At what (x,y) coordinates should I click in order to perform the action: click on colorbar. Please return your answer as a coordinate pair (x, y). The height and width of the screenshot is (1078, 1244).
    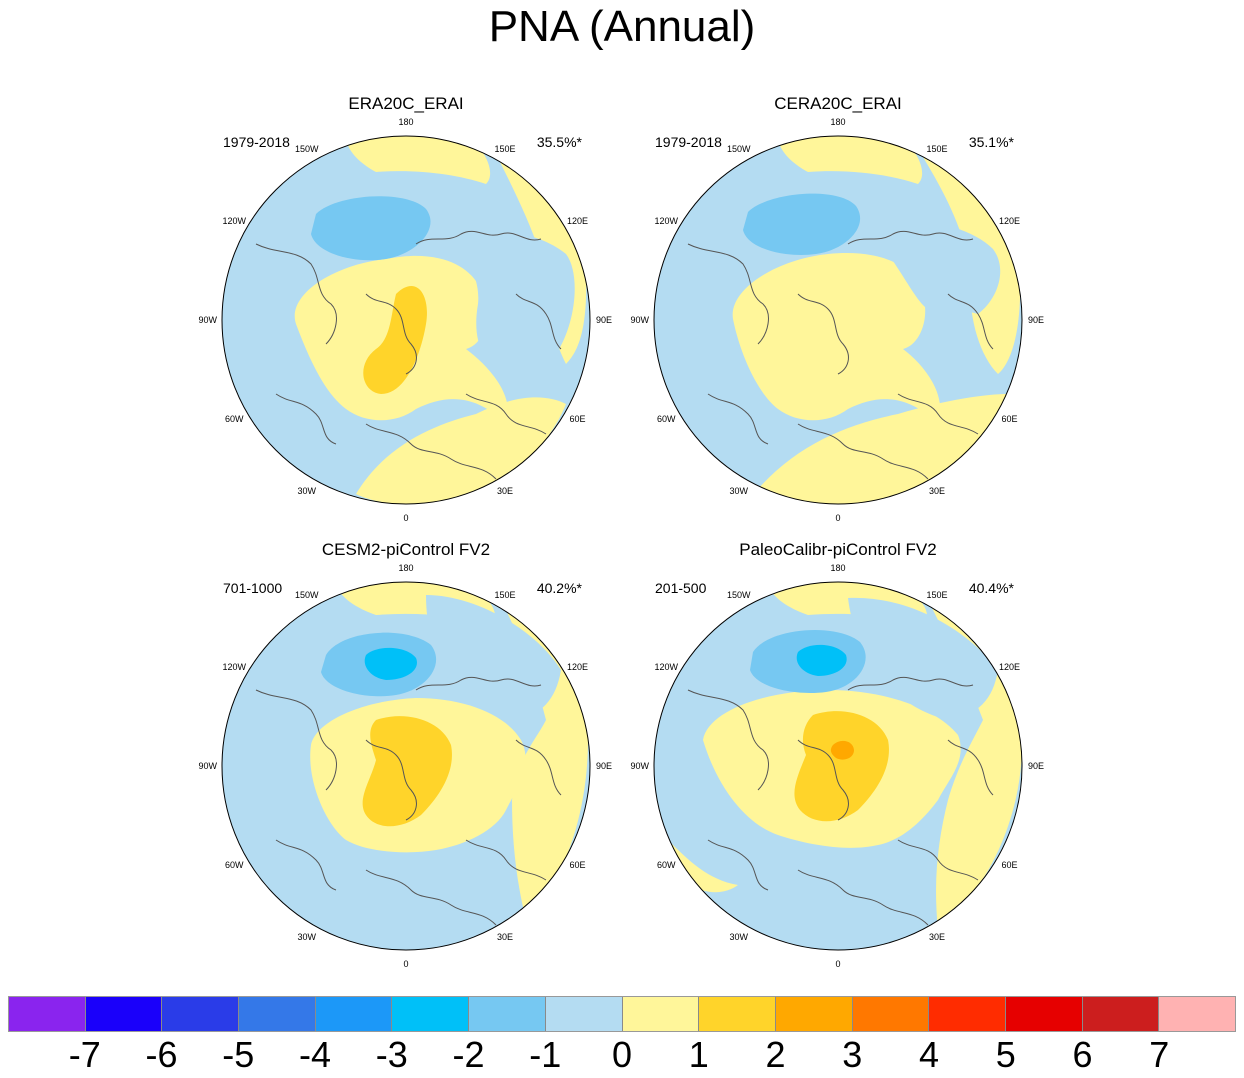
    Looking at the image, I should click on (622, 1014).